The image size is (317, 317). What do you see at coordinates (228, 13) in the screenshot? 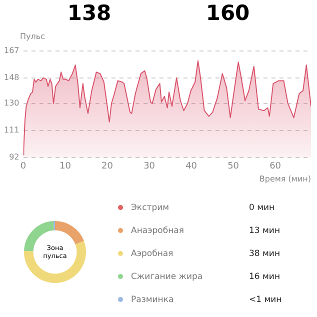
I see `text: 160` at bounding box center [228, 13].